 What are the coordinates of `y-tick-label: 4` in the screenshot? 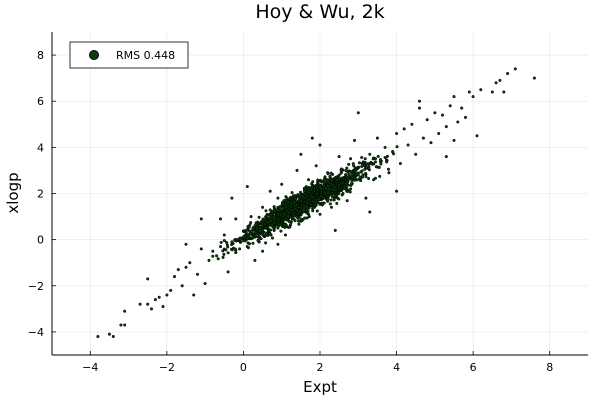 It's located at (40, 147).